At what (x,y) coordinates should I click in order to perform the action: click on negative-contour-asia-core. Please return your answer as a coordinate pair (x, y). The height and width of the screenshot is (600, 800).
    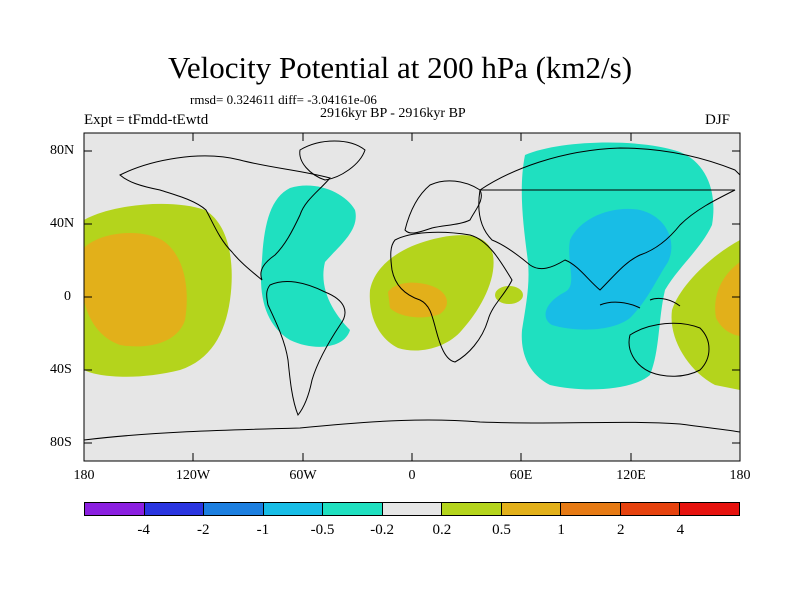
    Looking at the image, I should click on (608, 269).